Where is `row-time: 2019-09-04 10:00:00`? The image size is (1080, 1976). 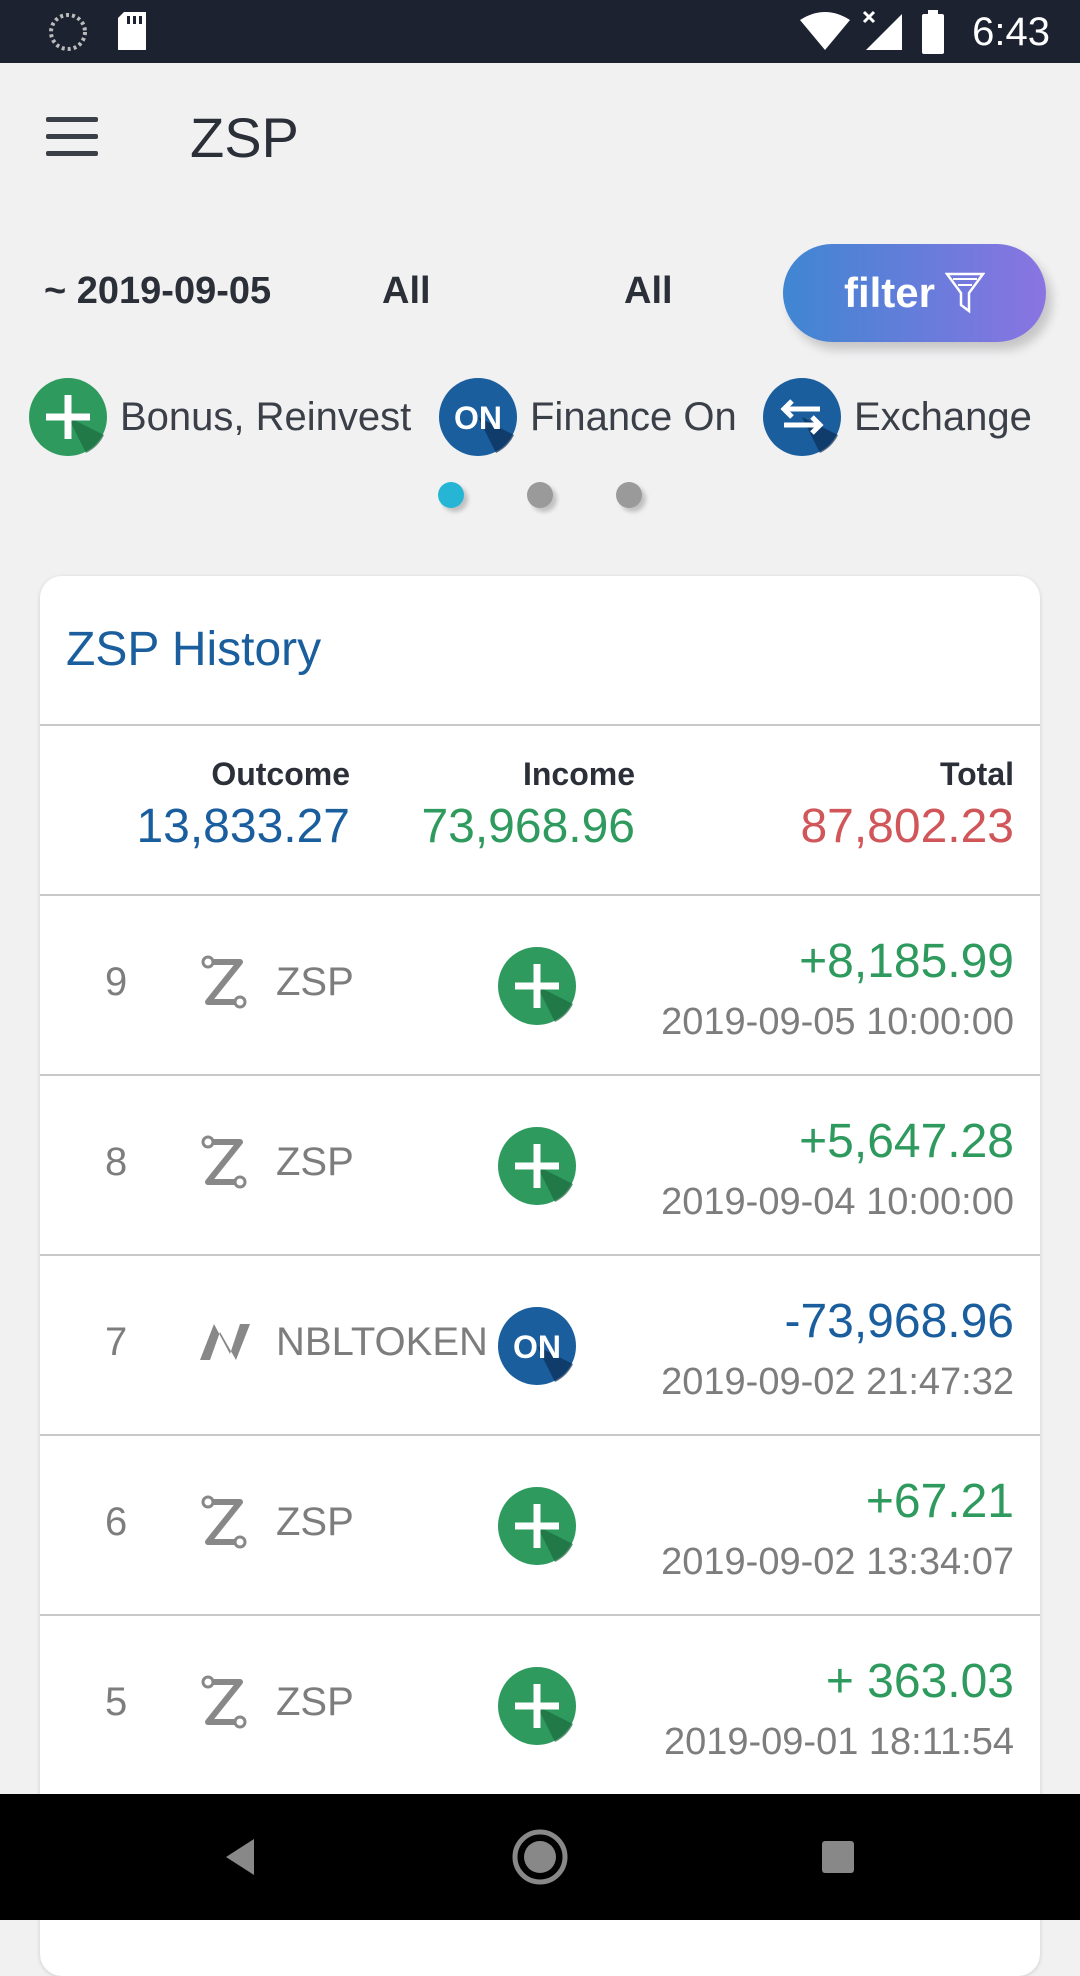 row-time: 2019-09-04 10:00:00 is located at coordinates (837, 1202).